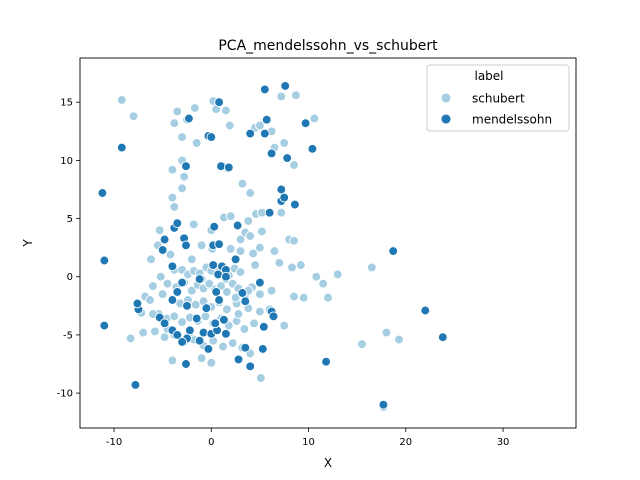 This screenshot has width=640, height=480. Describe the element at coordinates (488, 76) in the screenshot. I see `legend-title: label` at that location.